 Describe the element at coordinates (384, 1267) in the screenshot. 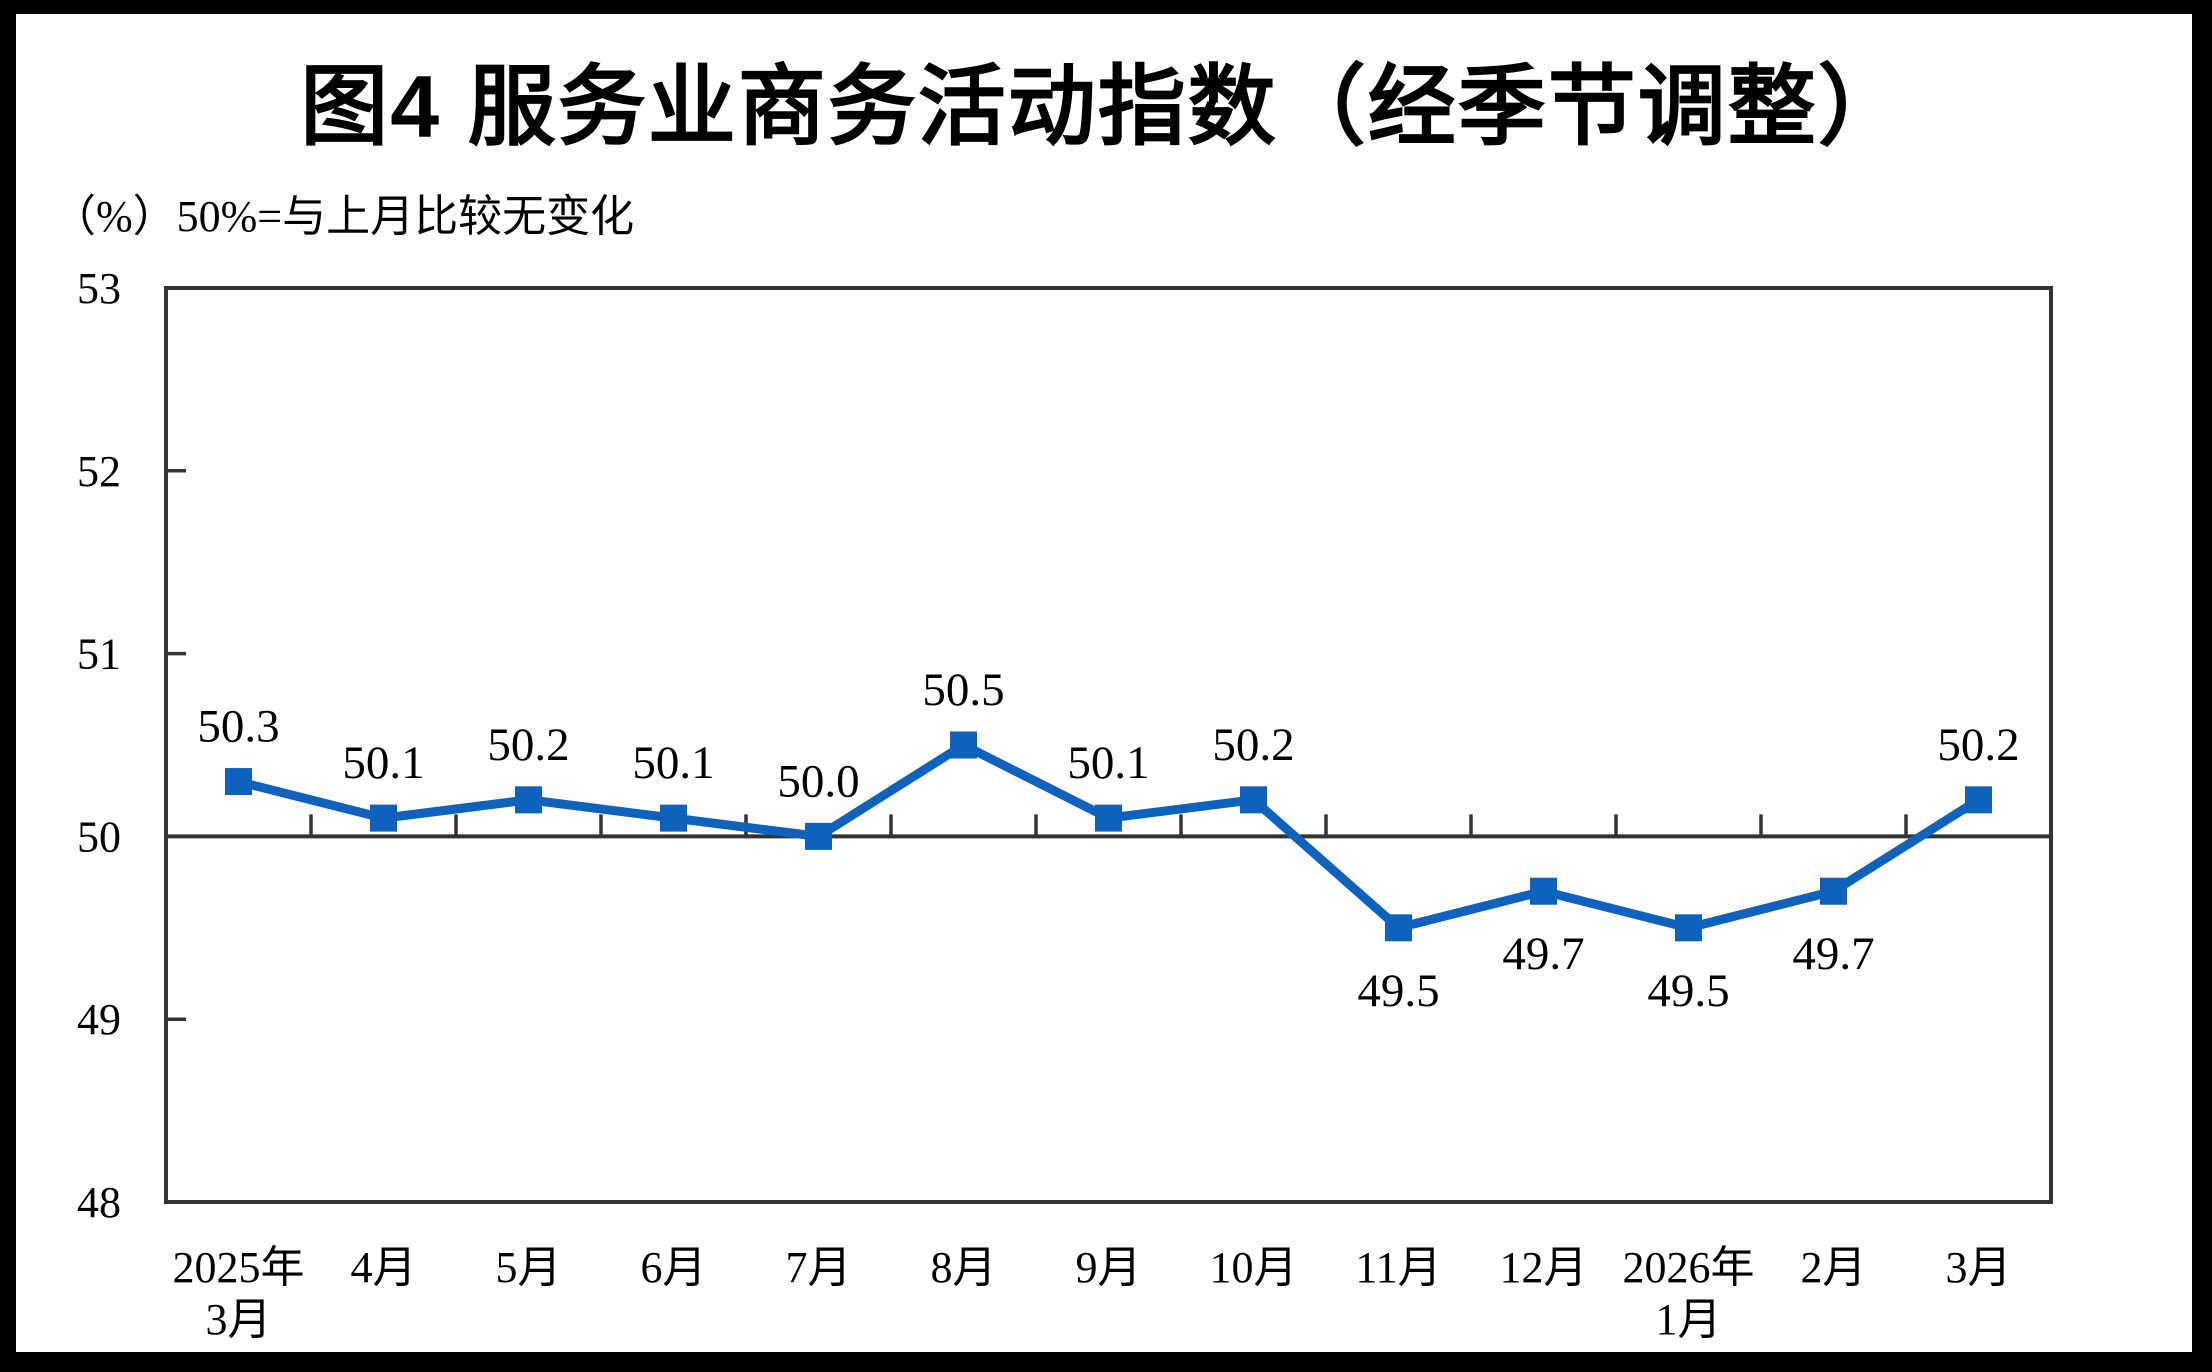

I see `x-tick-label: 4月` at that location.